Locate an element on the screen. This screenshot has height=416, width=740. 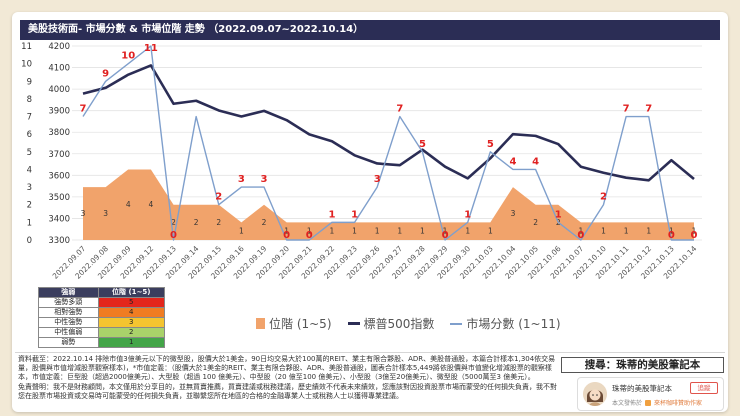
table-cell-value: 4 is located at coordinates (131, 313).